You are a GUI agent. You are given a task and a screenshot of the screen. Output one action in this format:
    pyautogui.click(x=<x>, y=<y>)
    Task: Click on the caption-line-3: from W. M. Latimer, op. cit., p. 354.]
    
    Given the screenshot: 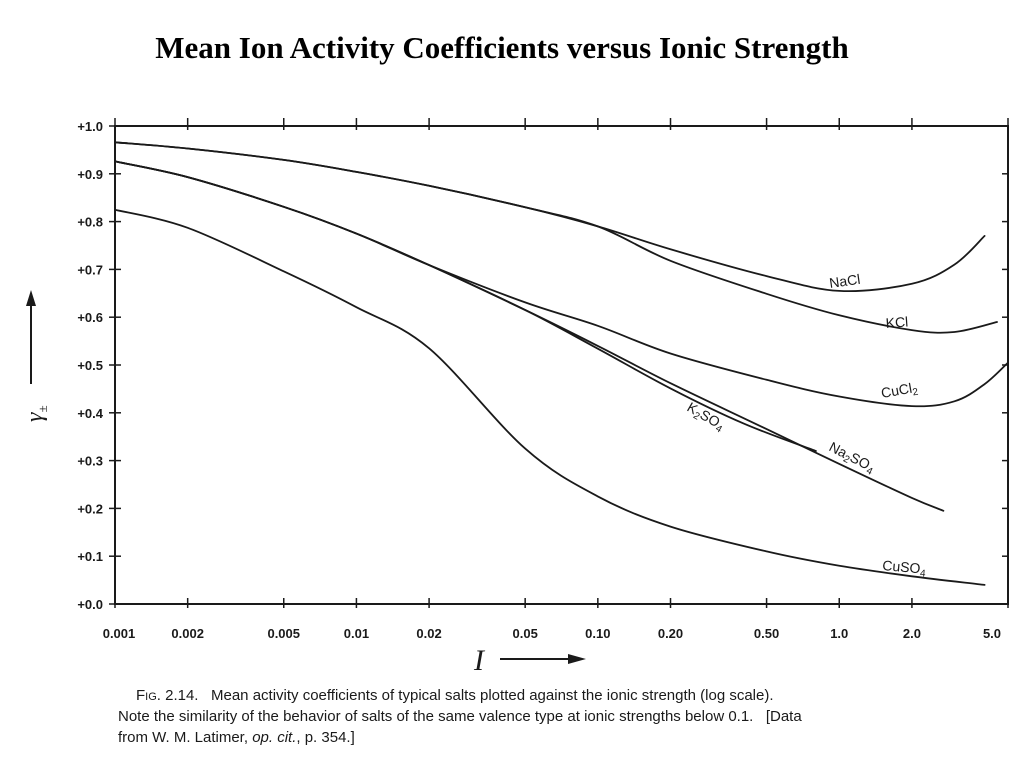 What is the action you would take?
    pyautogui.click(x=548, y=737)
    